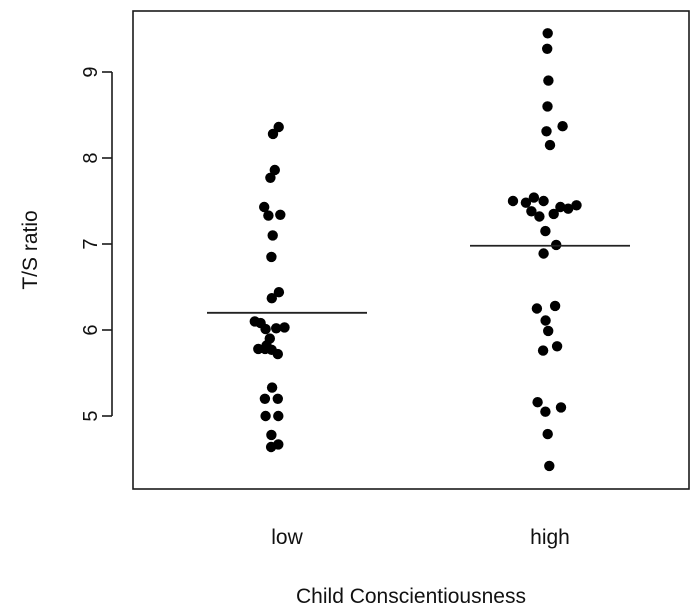 This screenshot has width=691, height=611. I want to click on x-category-label-high: high, so click(550, 537).